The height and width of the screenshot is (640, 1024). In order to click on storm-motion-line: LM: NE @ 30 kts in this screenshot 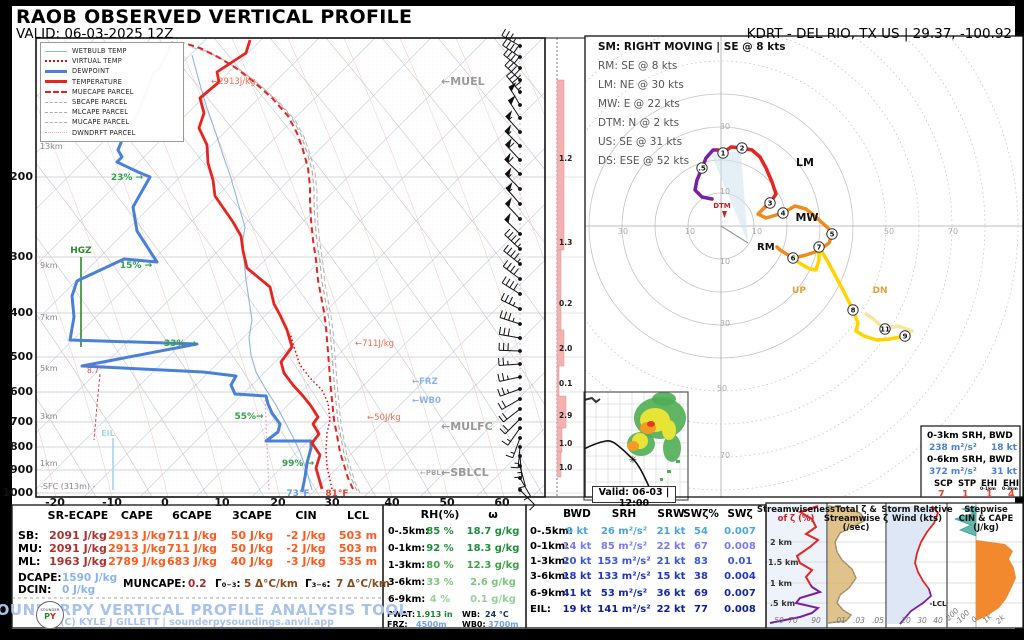, I will do `click(641, 85)`.